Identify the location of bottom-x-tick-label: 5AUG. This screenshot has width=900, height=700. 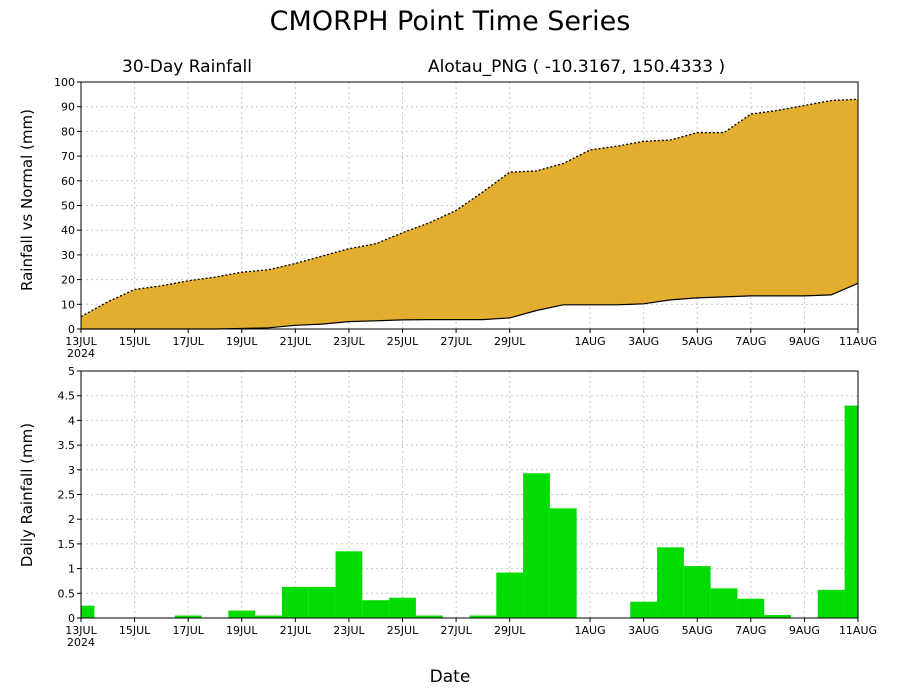
(697, 630).